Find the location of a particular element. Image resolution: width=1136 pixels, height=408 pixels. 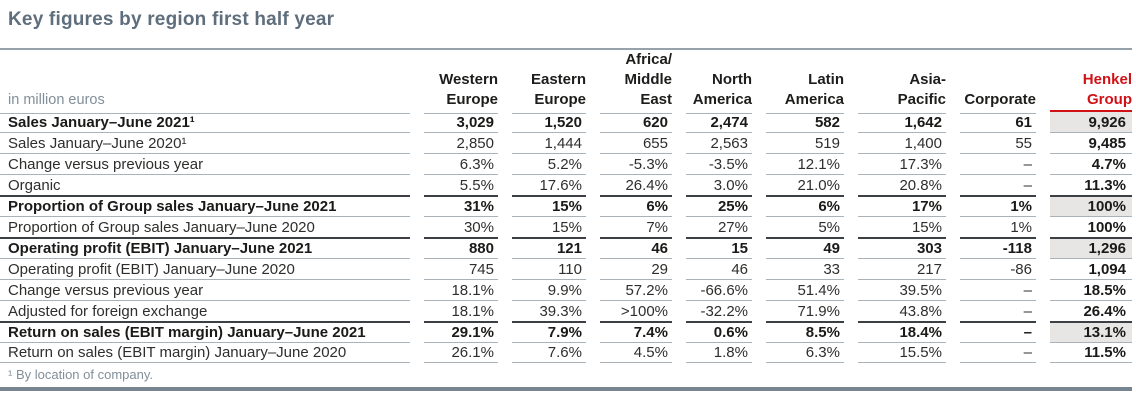

value-cell: 17.3% is located at coordinates (902, 163).